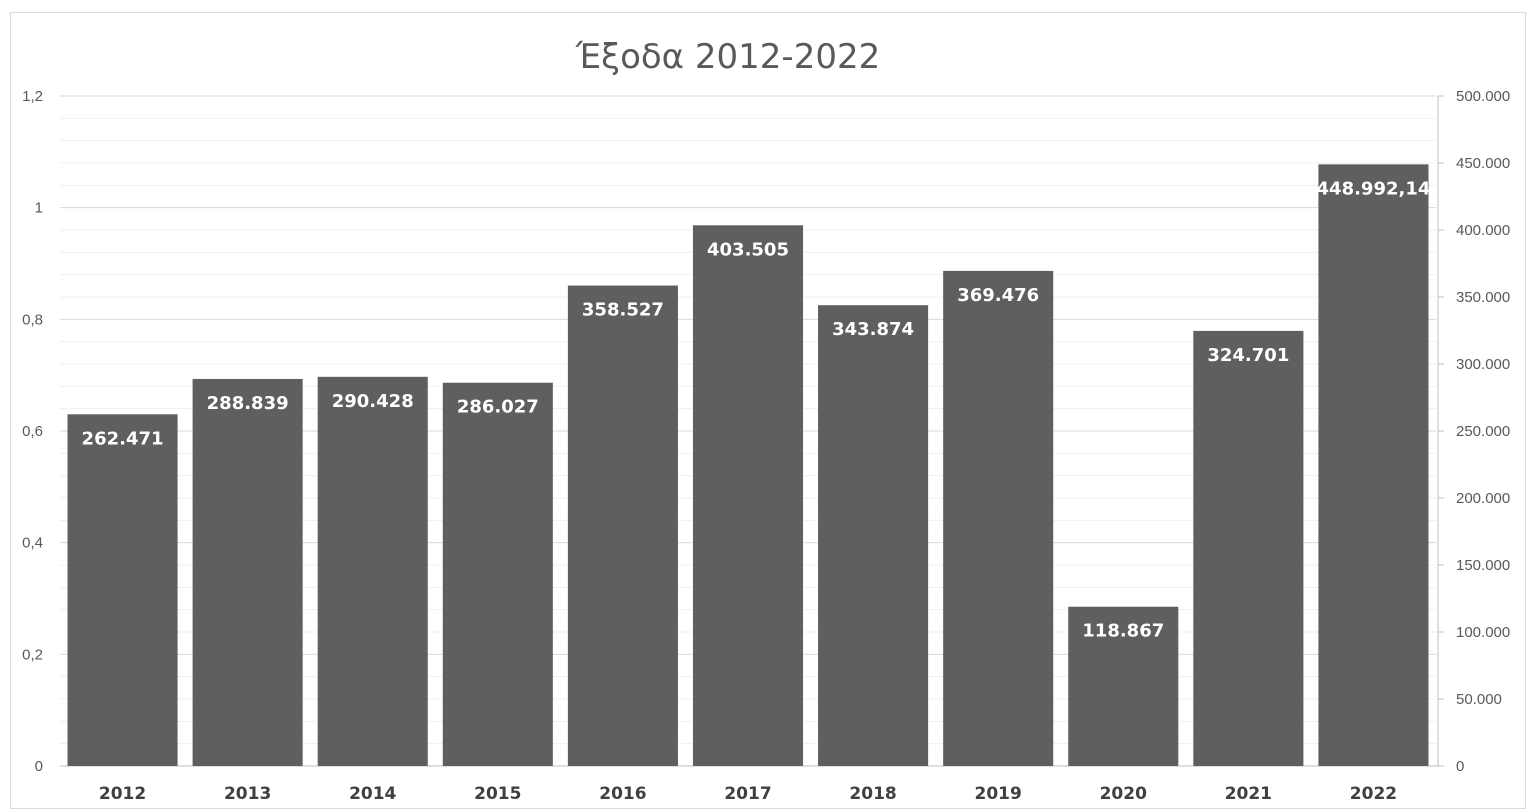  I want to click on bar-data-label: 324.701, so click(1248, 355).